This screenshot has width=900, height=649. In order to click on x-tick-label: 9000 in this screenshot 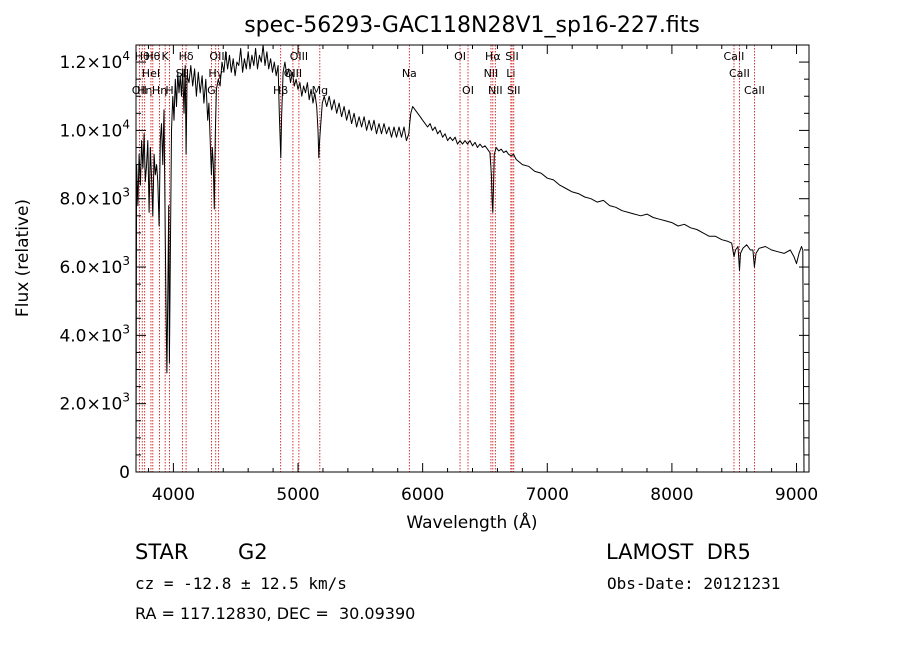, I will do `click(796, 495)`.